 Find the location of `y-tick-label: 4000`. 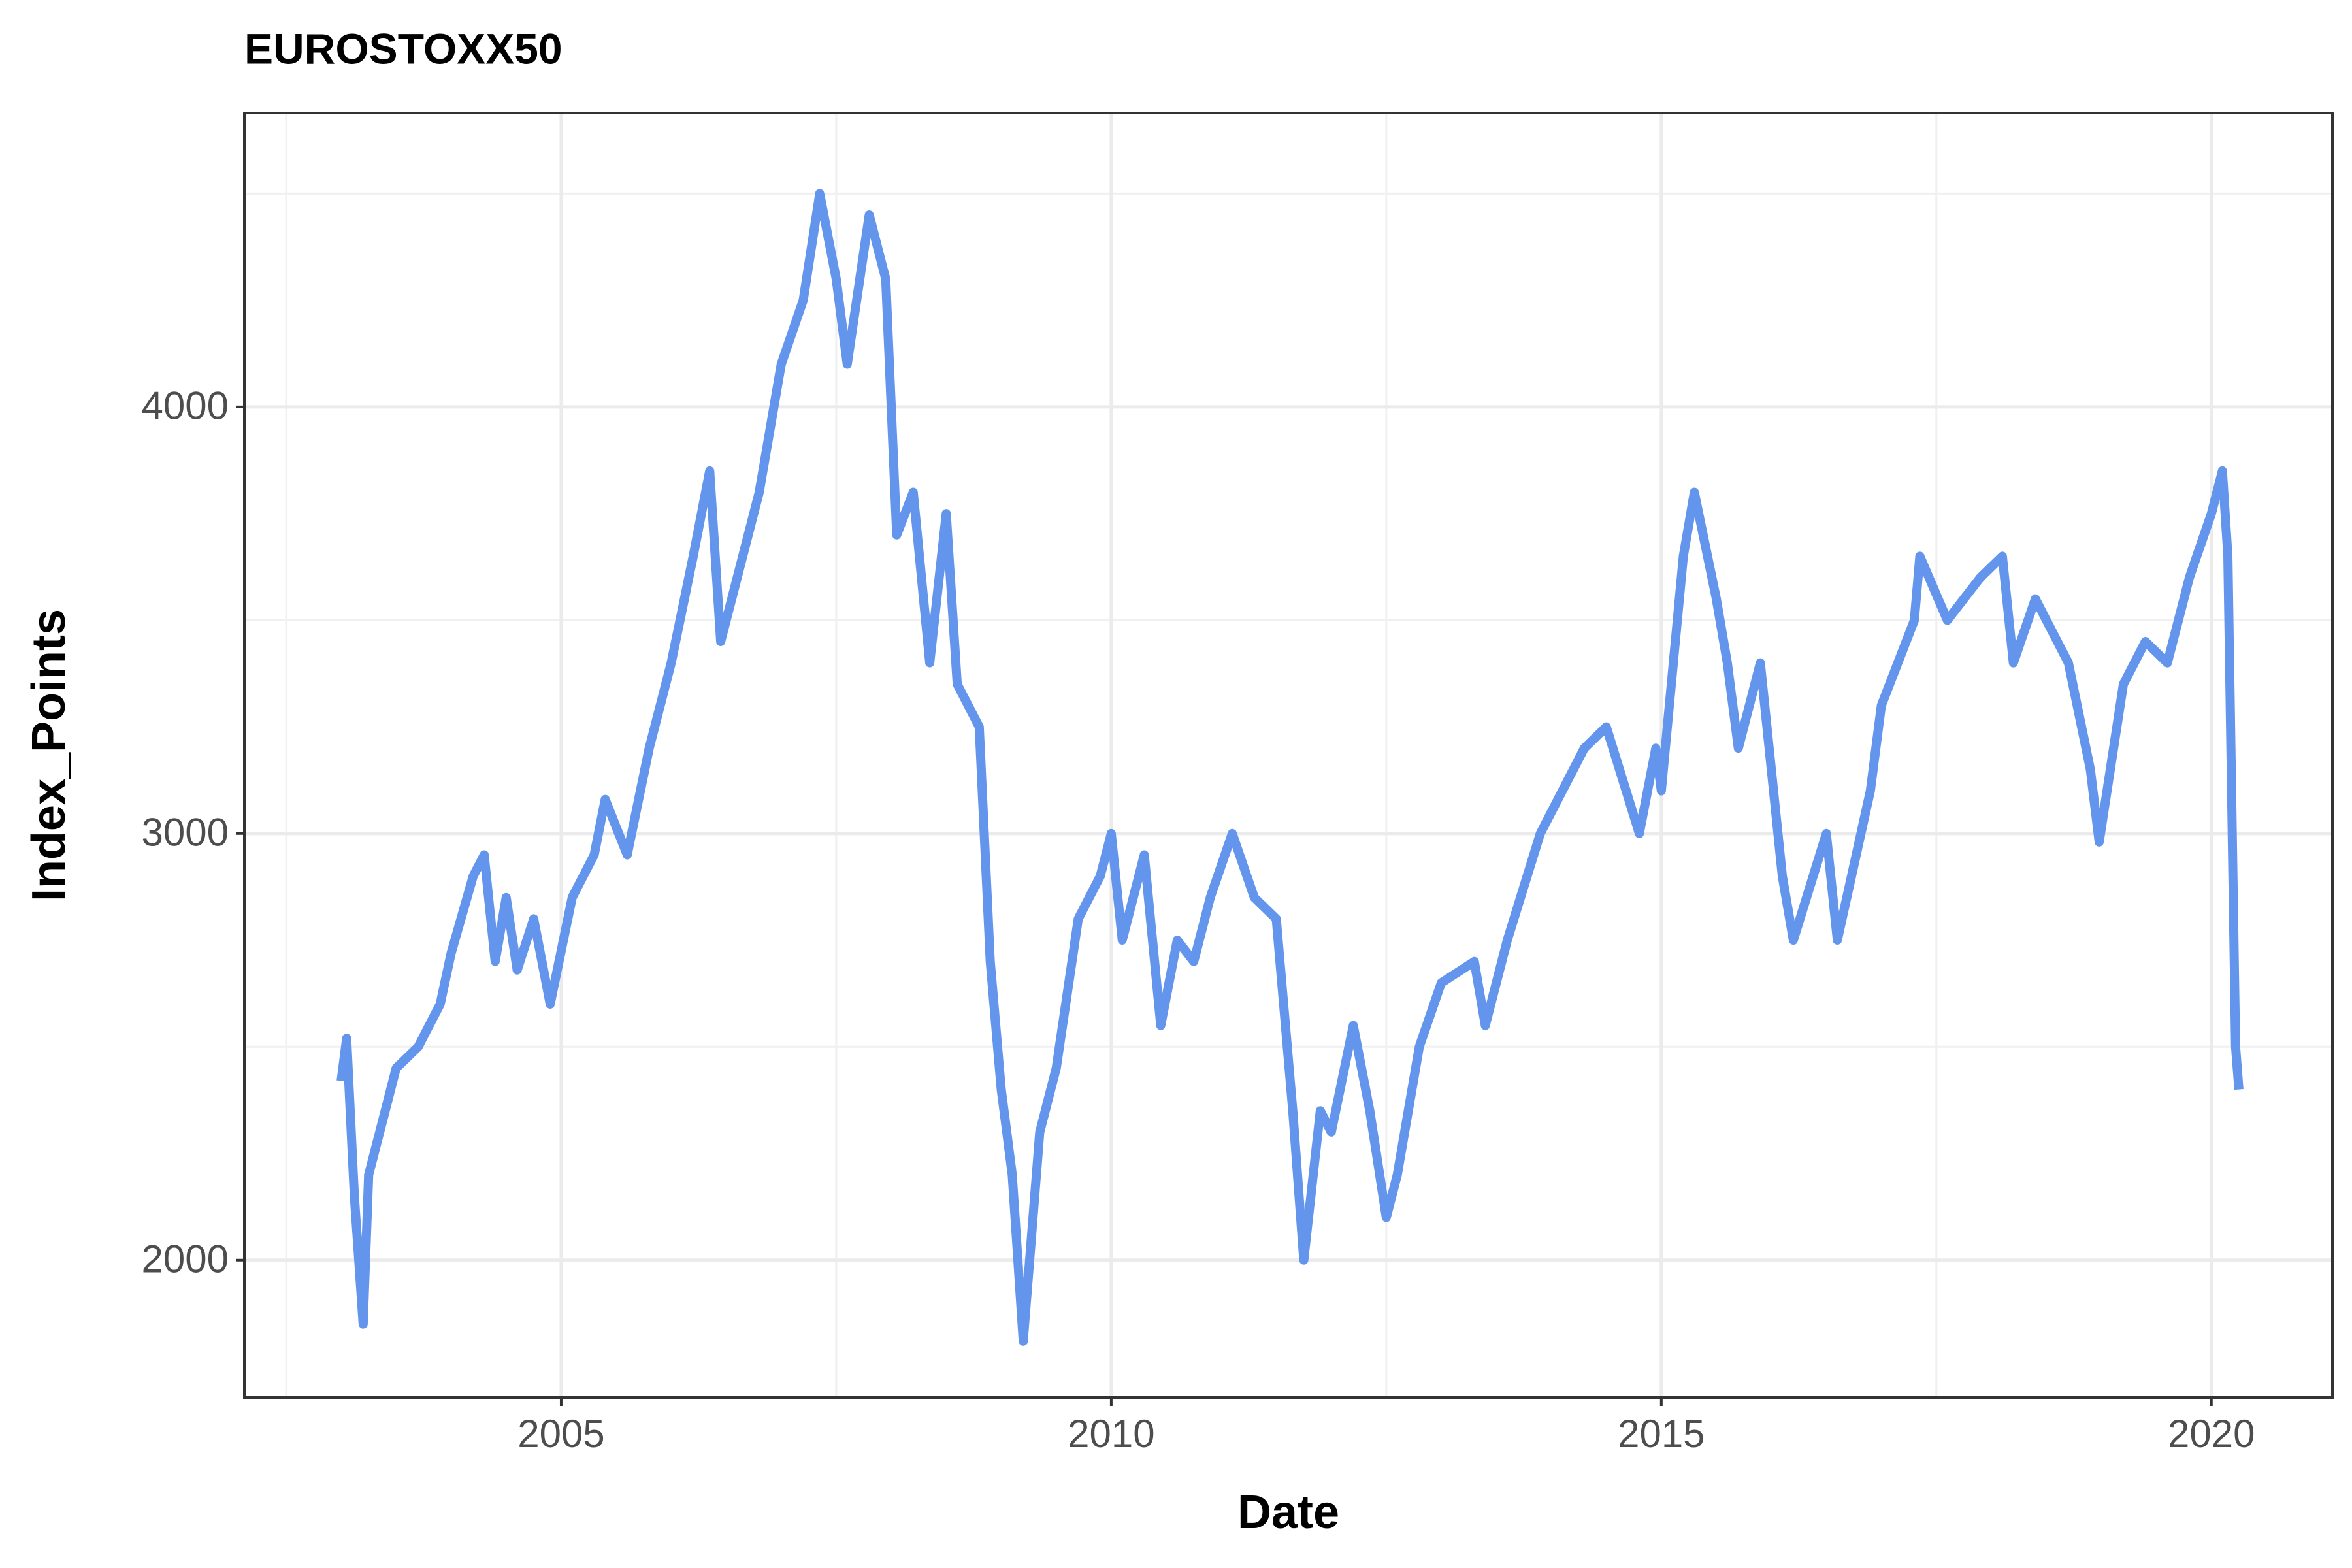

y-tick-label: 4000 is located at coordinates (185, 406).